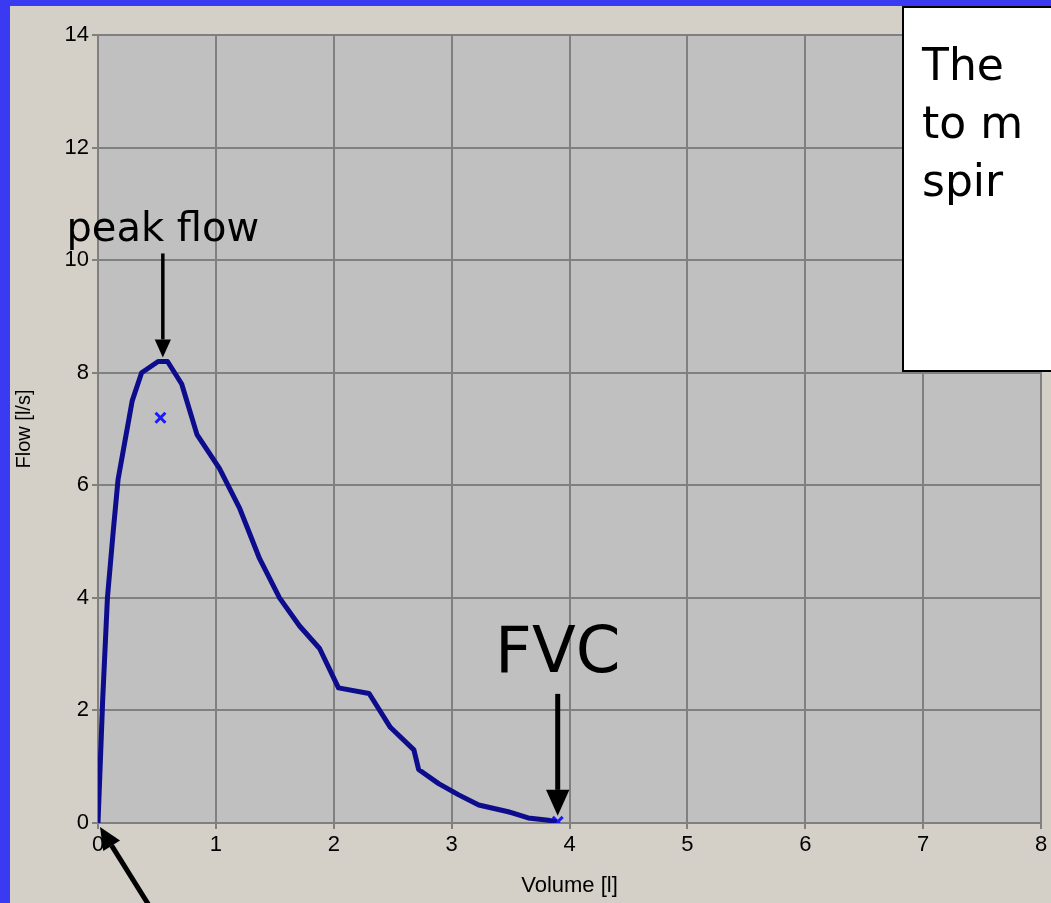 This screenshot has height=903, width=1051. What do you see at coordinates (82, 709) in the screenshot?
I see `y-tick-label: 2` at bounding box center [82, 709].